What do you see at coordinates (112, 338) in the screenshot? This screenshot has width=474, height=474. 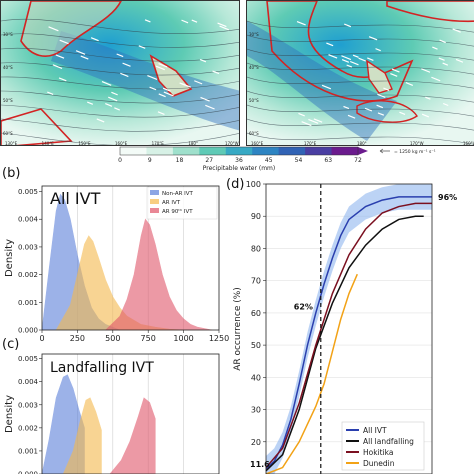 I see `x-tick-label: 500` at bounding box center [112, 338].